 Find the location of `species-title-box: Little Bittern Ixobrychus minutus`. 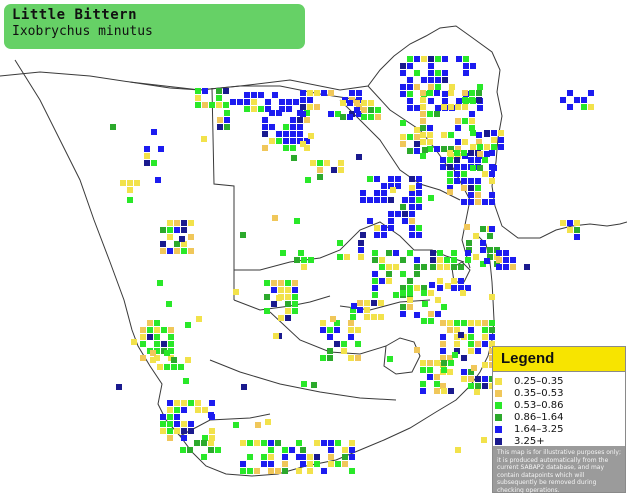

species-title-box: Little Bittern Ixobrychus minutus is located at coordinates (154, 26).